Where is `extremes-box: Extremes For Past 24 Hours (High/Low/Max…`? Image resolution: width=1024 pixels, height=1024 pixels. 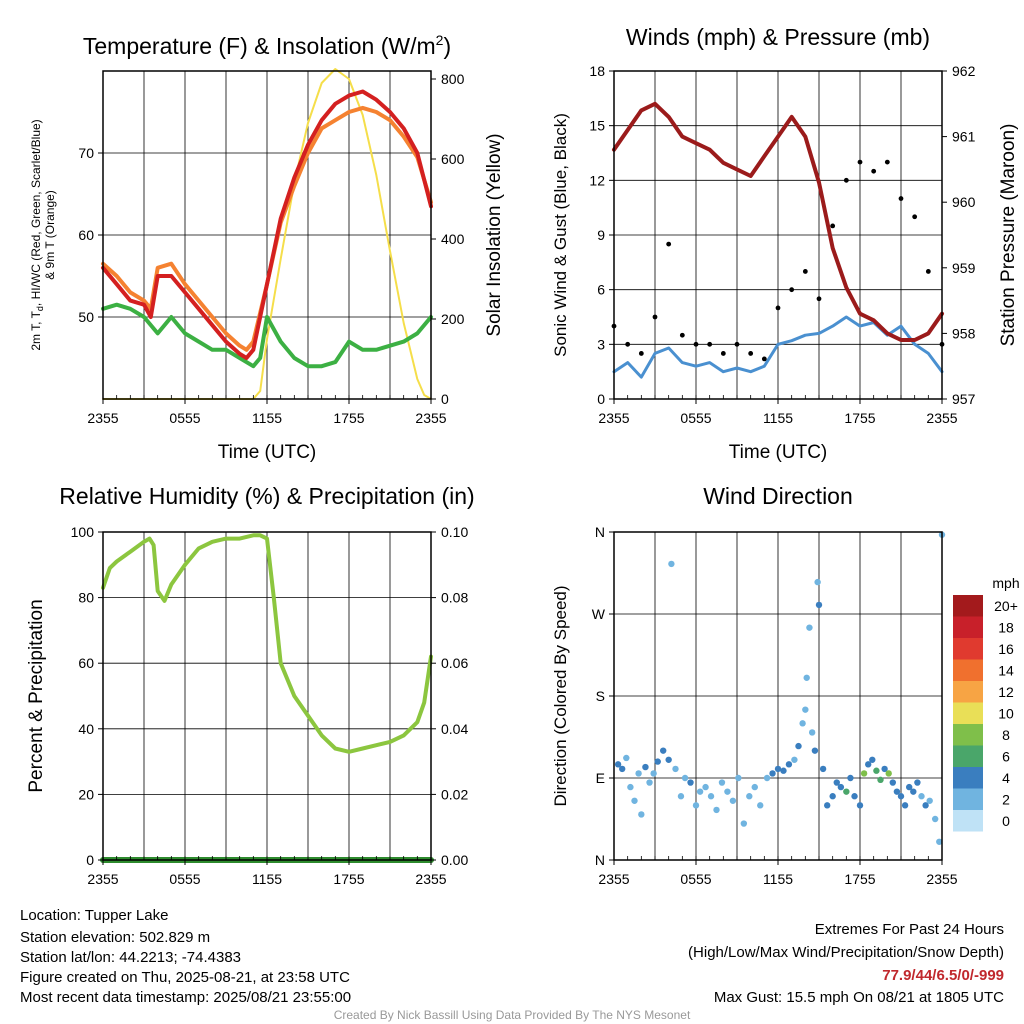 extremes-box: Extremes For Past 24 Hours (High/Low/Max… is located at coordinates (846, 963).